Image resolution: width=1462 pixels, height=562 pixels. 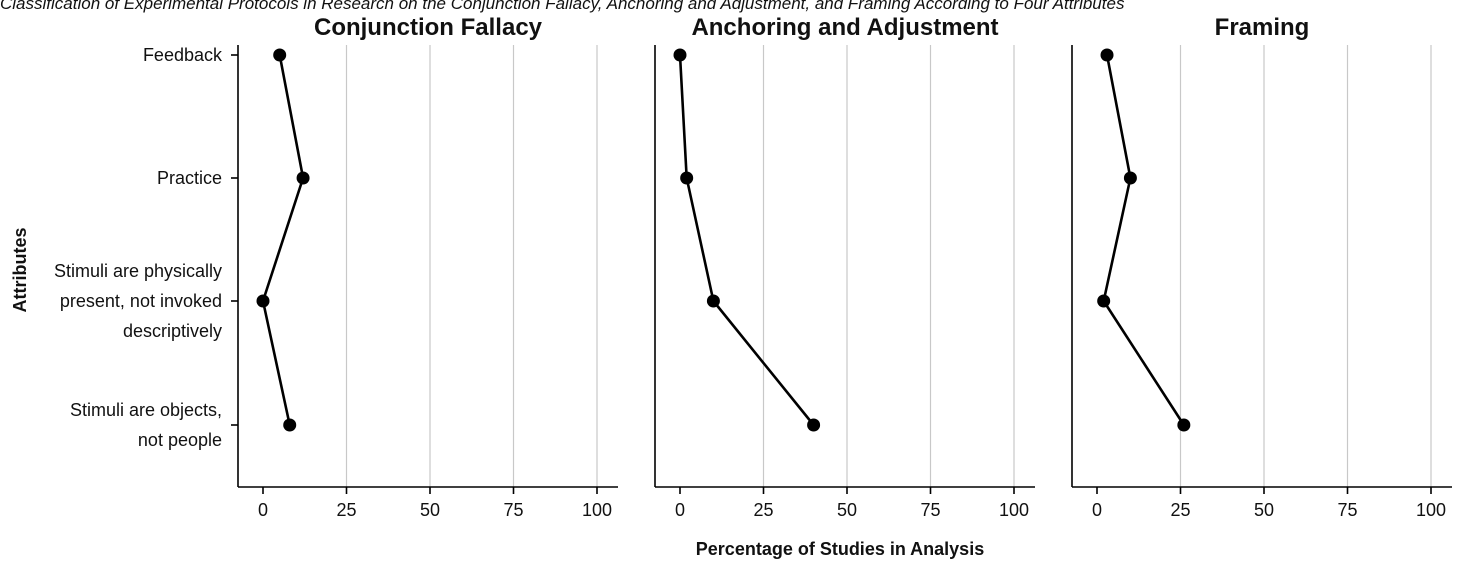 I want to click on panel-title: Conjunction Fallacy, so click(x=428, y=27).